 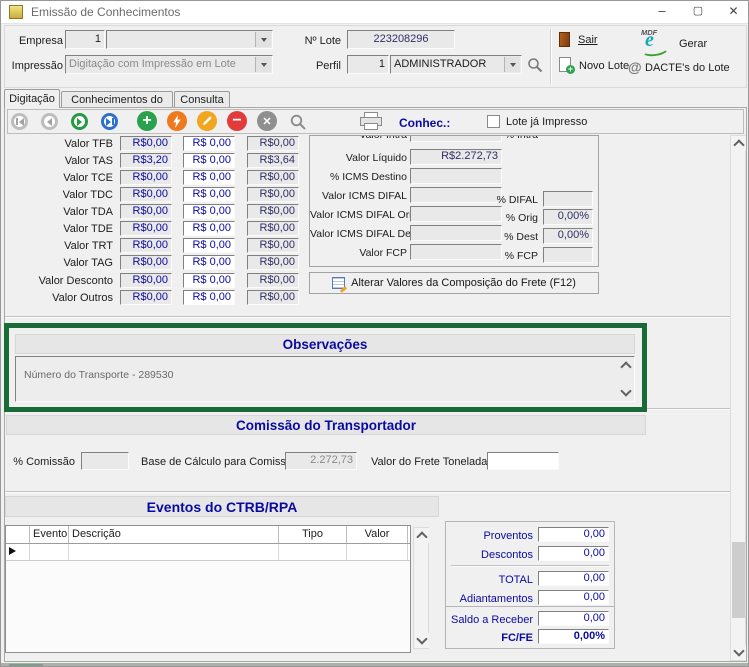 What do you see at coordinates (535, 65) in the screenshot?
I see `perfil-search-icon` at bounding box center [535, 65].